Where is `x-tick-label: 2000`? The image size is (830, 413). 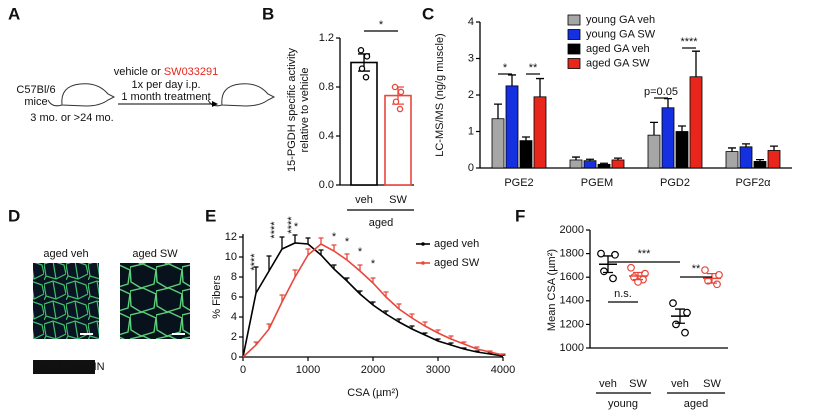
x-tick-label: 2000 is located at coordinates (373, 370).